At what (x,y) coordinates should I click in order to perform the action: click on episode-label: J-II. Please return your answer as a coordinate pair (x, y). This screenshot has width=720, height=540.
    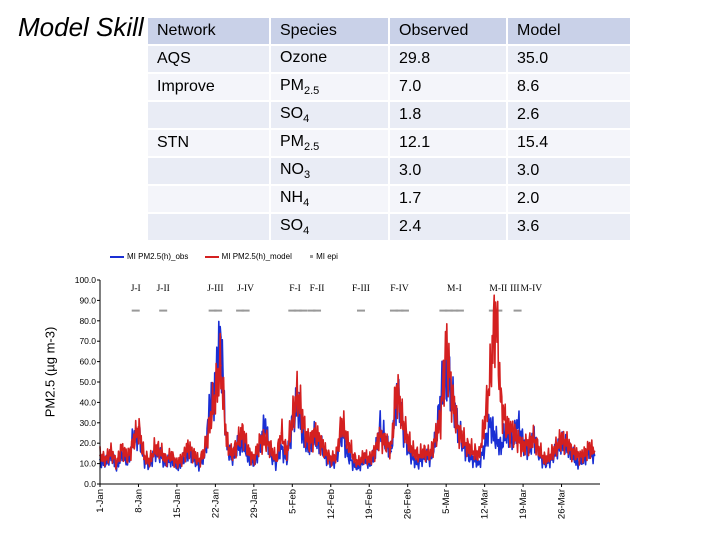
    Looking at the image, I should click on (163, 289).